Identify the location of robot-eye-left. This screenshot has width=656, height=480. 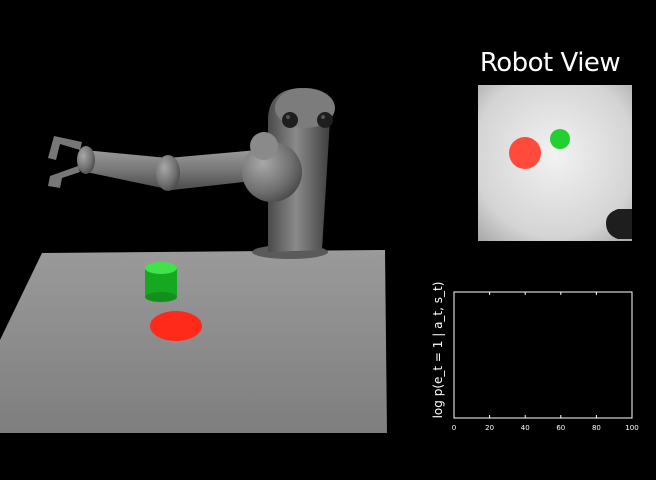
(290, 120).